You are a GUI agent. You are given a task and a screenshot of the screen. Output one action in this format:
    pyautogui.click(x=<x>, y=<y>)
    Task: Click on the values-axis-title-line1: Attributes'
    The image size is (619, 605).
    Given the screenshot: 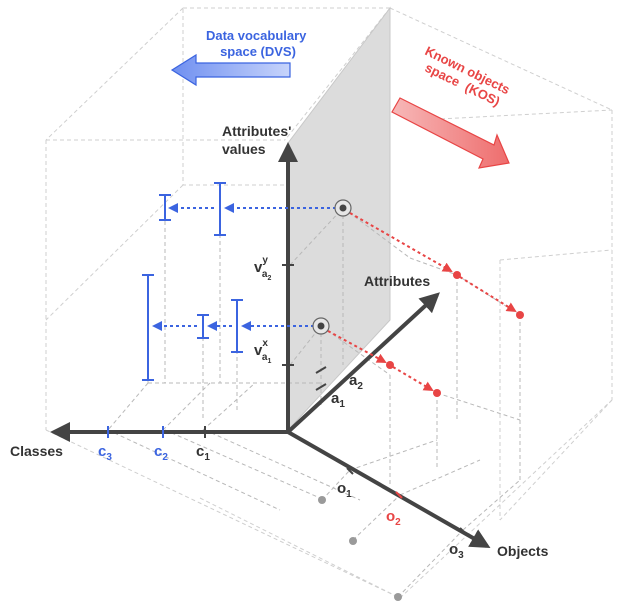 What is the action you would take?
    pyautogui.click(x=256, y=131)
    